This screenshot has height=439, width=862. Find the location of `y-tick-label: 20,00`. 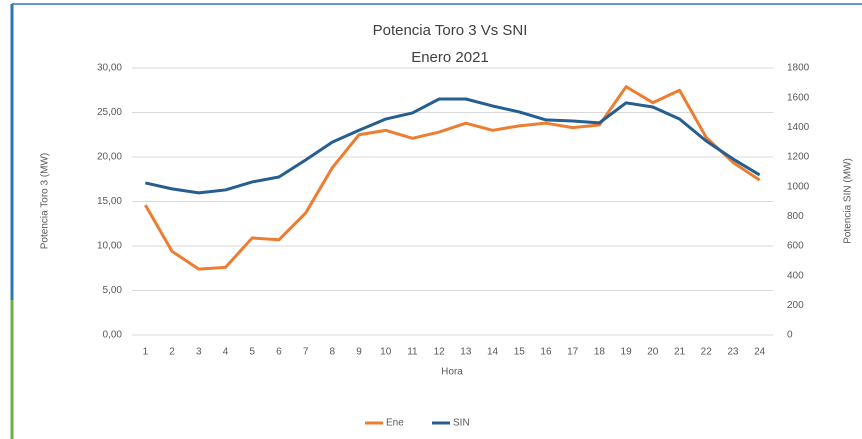

y-tick-label: 20,00 is located at coordinates (109, 157).